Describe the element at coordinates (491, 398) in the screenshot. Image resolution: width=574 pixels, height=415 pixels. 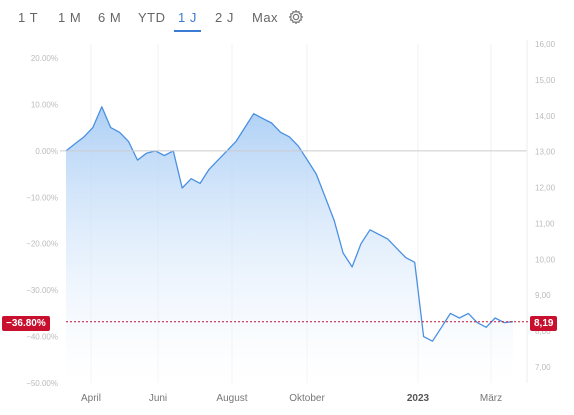
I see `x-tick-label: März` at that location.